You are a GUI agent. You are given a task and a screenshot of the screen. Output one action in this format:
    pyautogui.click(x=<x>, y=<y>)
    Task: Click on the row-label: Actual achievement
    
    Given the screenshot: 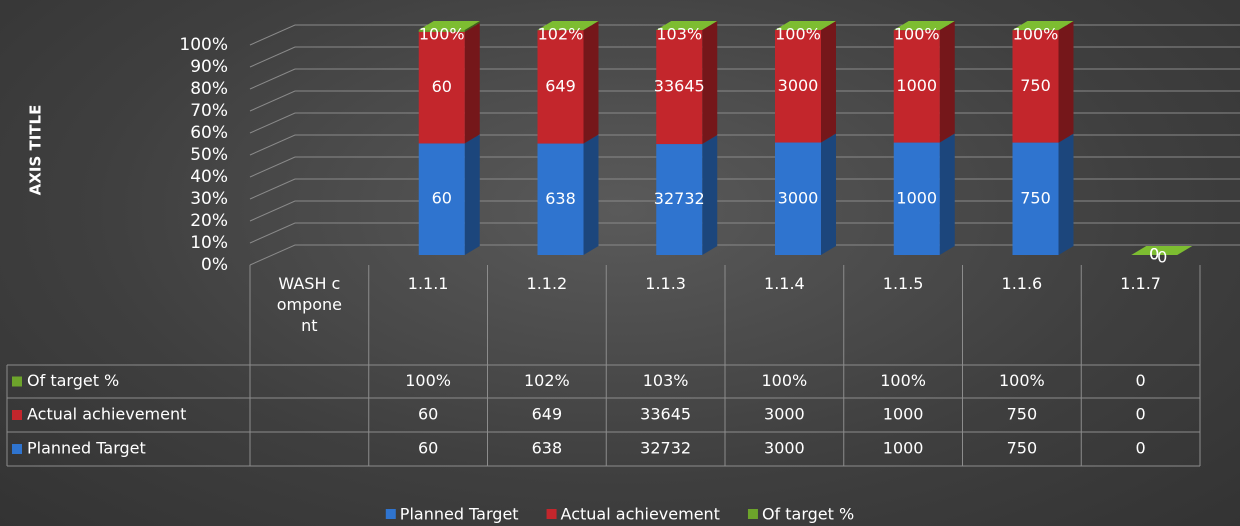 What is the action you would take?
    pyautogui.click(x=106, y=414)
    